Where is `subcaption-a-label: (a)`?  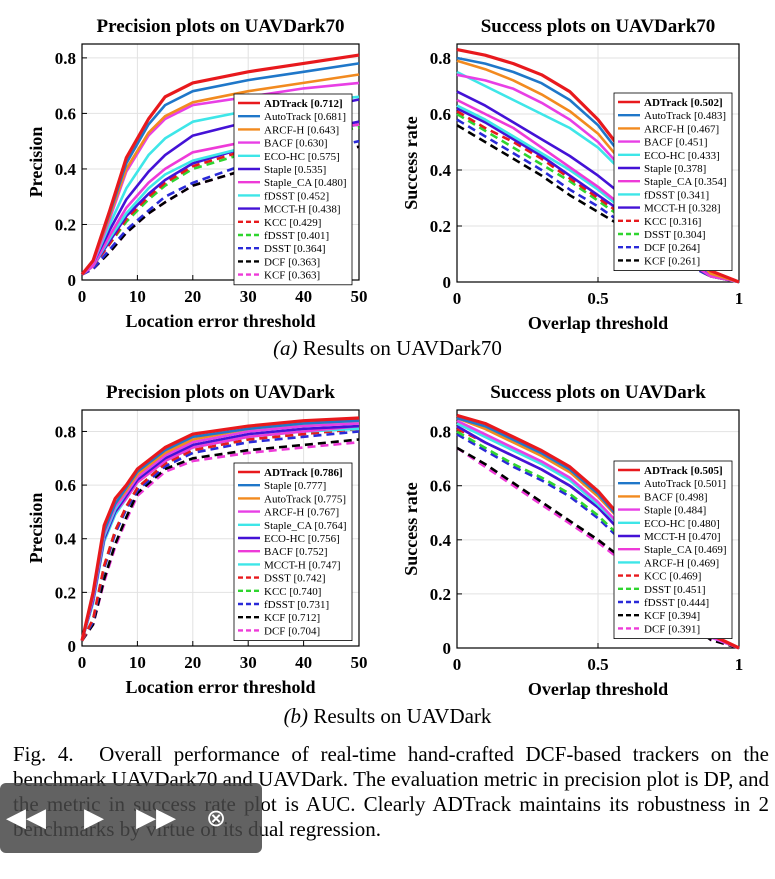
subcaption-a-label: (a) is located at coordinates (285, 348).